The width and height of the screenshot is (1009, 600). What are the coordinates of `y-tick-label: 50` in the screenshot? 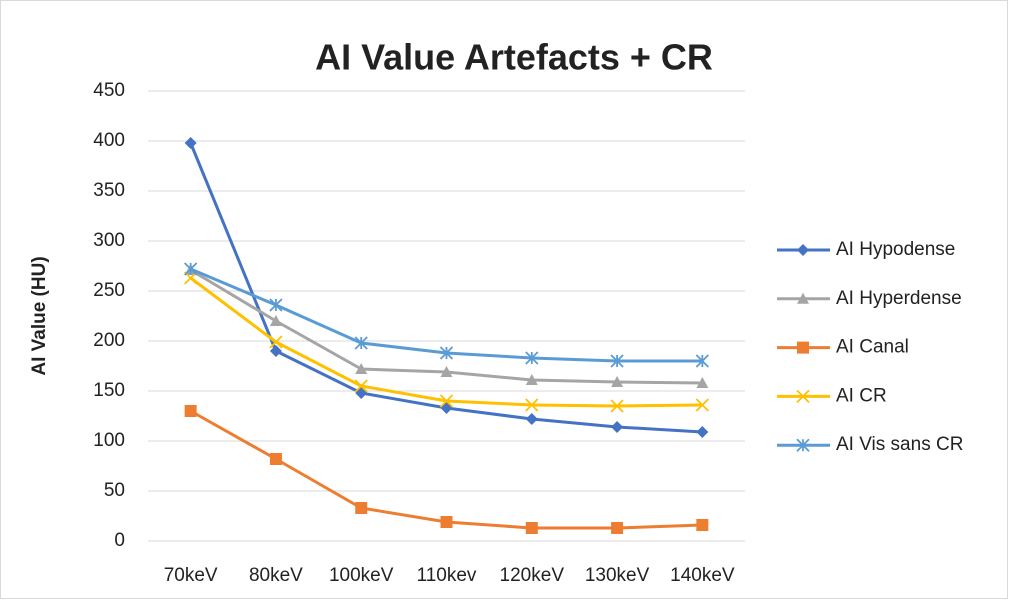 It's located at (114, 490).